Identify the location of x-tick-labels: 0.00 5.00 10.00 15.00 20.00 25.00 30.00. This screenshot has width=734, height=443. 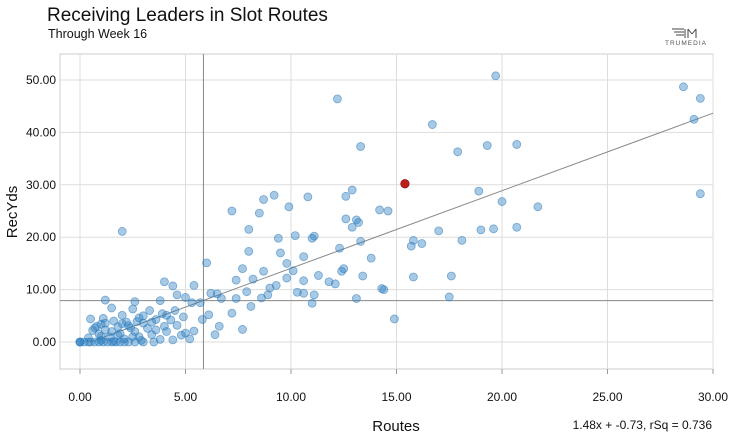
(398, 397).